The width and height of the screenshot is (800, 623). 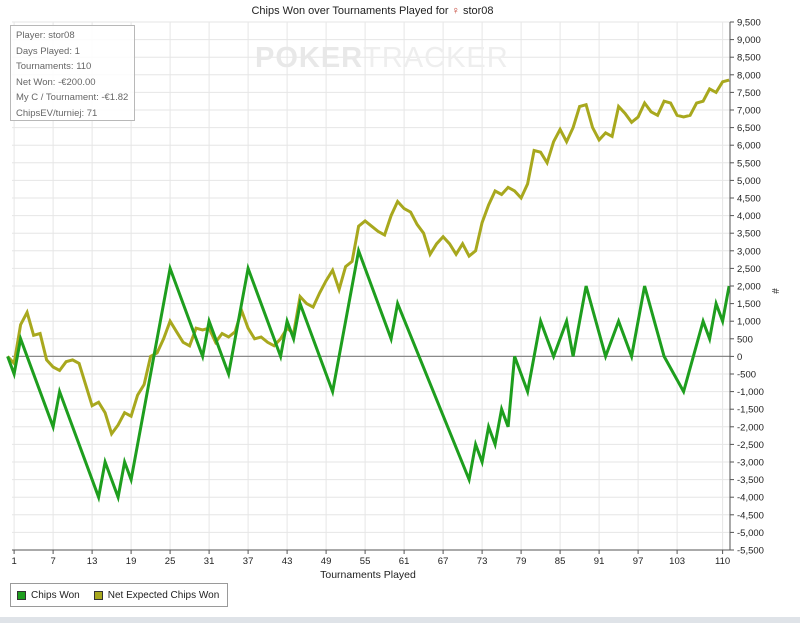 I want to click on y-tick-label: 1,500, so click(x=749, y=304).